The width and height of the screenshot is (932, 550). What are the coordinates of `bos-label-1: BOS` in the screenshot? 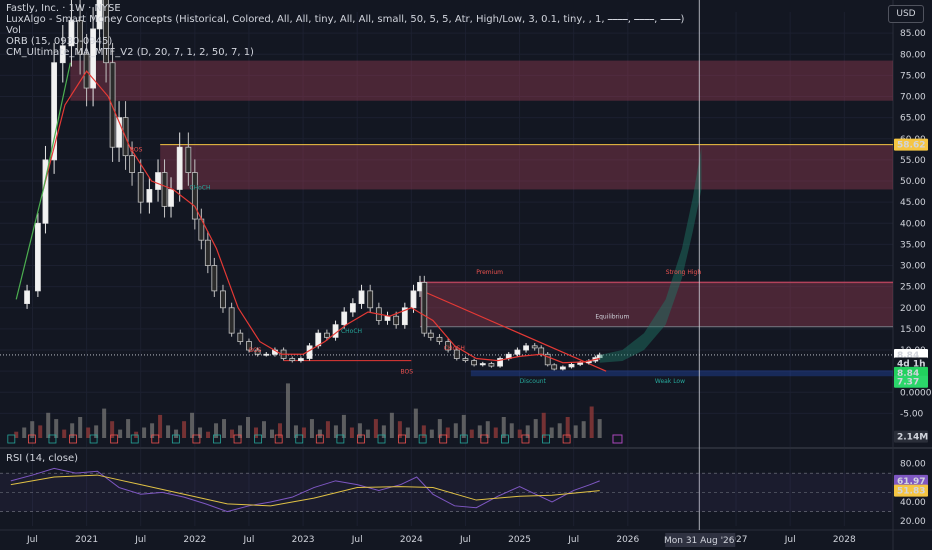 It's located at (255, 350).